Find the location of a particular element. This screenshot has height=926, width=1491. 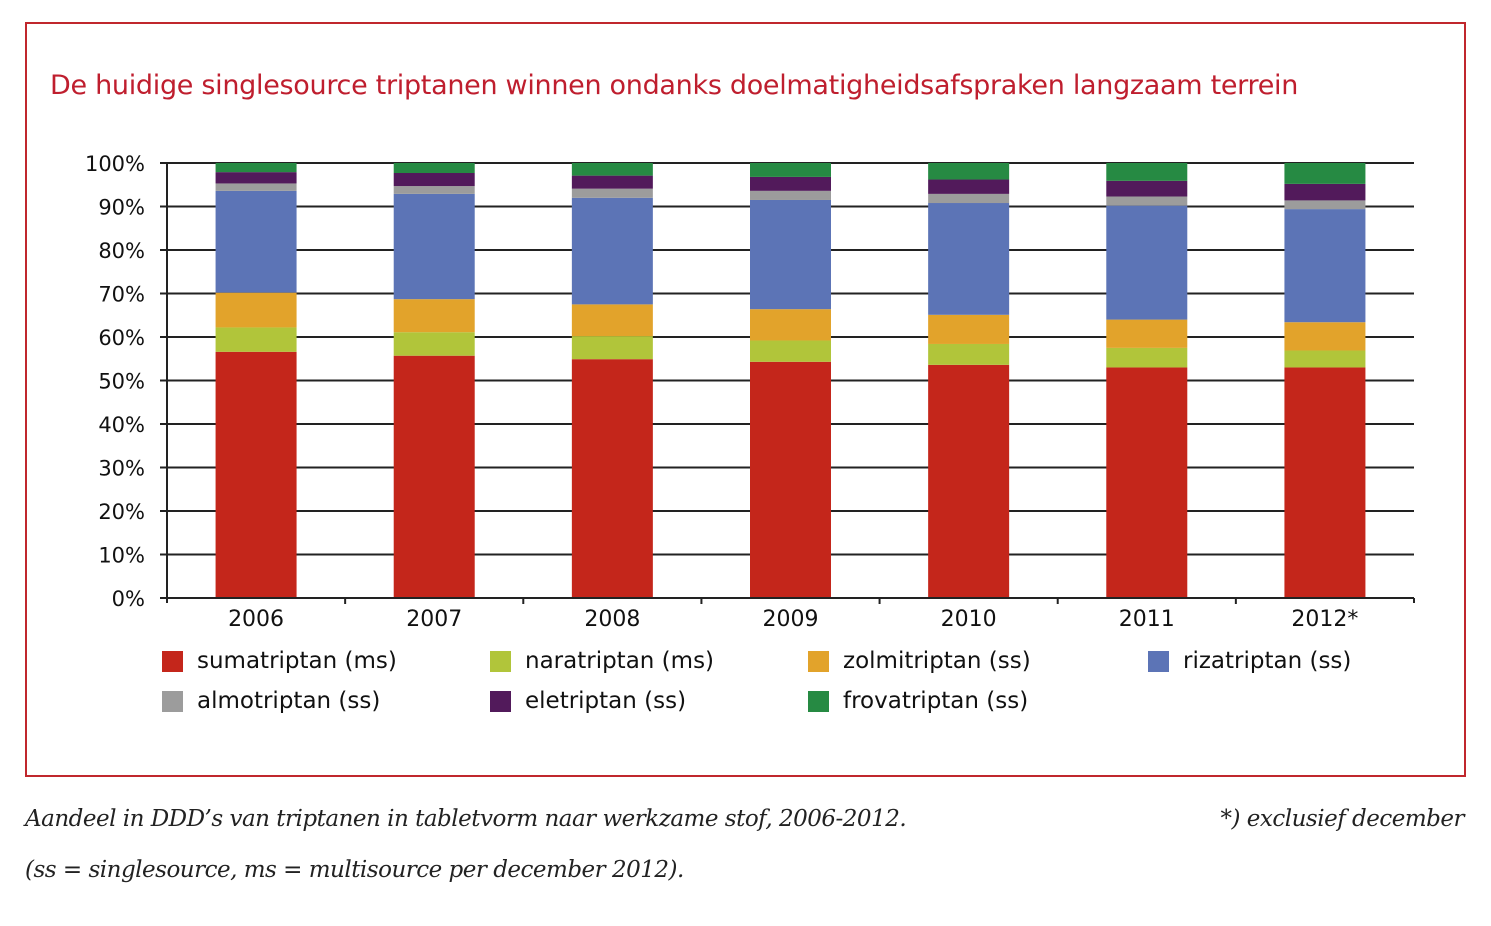

bar-segment-naratriptan-2007 is located at coordinates (434, 344).